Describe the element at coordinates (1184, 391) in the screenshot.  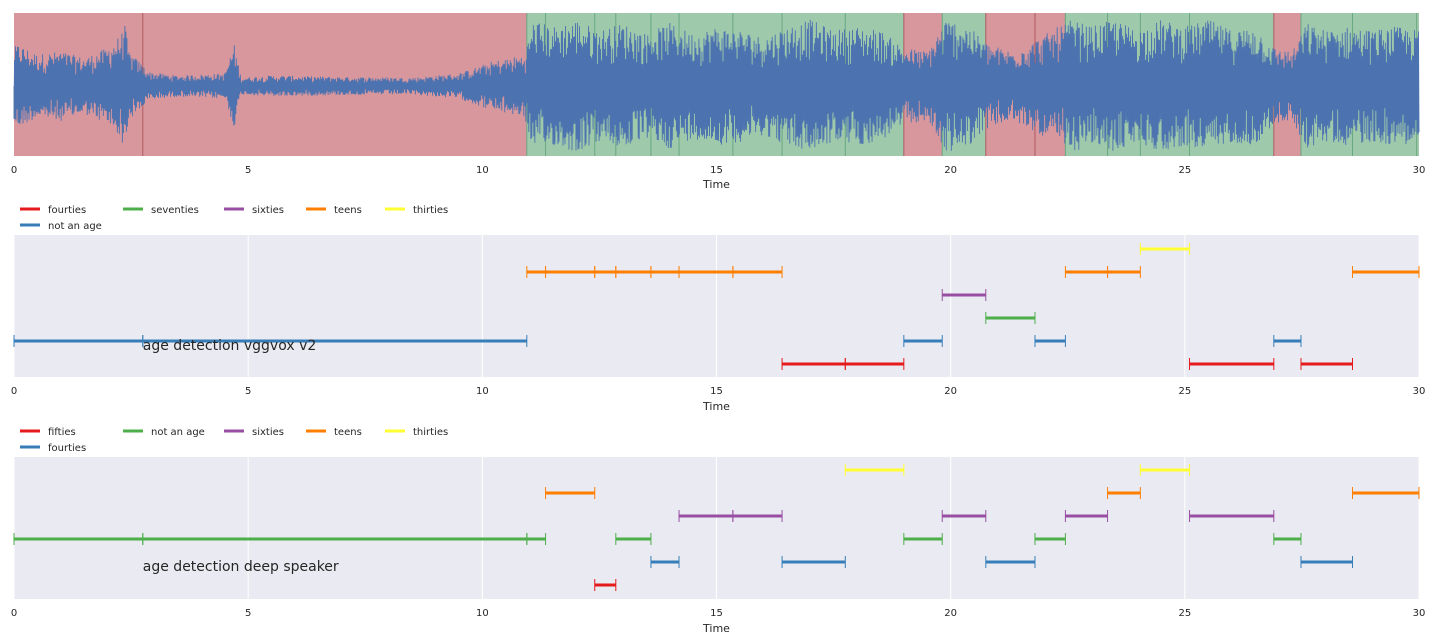
I see `p2-x-tick-label: 25` at that location.